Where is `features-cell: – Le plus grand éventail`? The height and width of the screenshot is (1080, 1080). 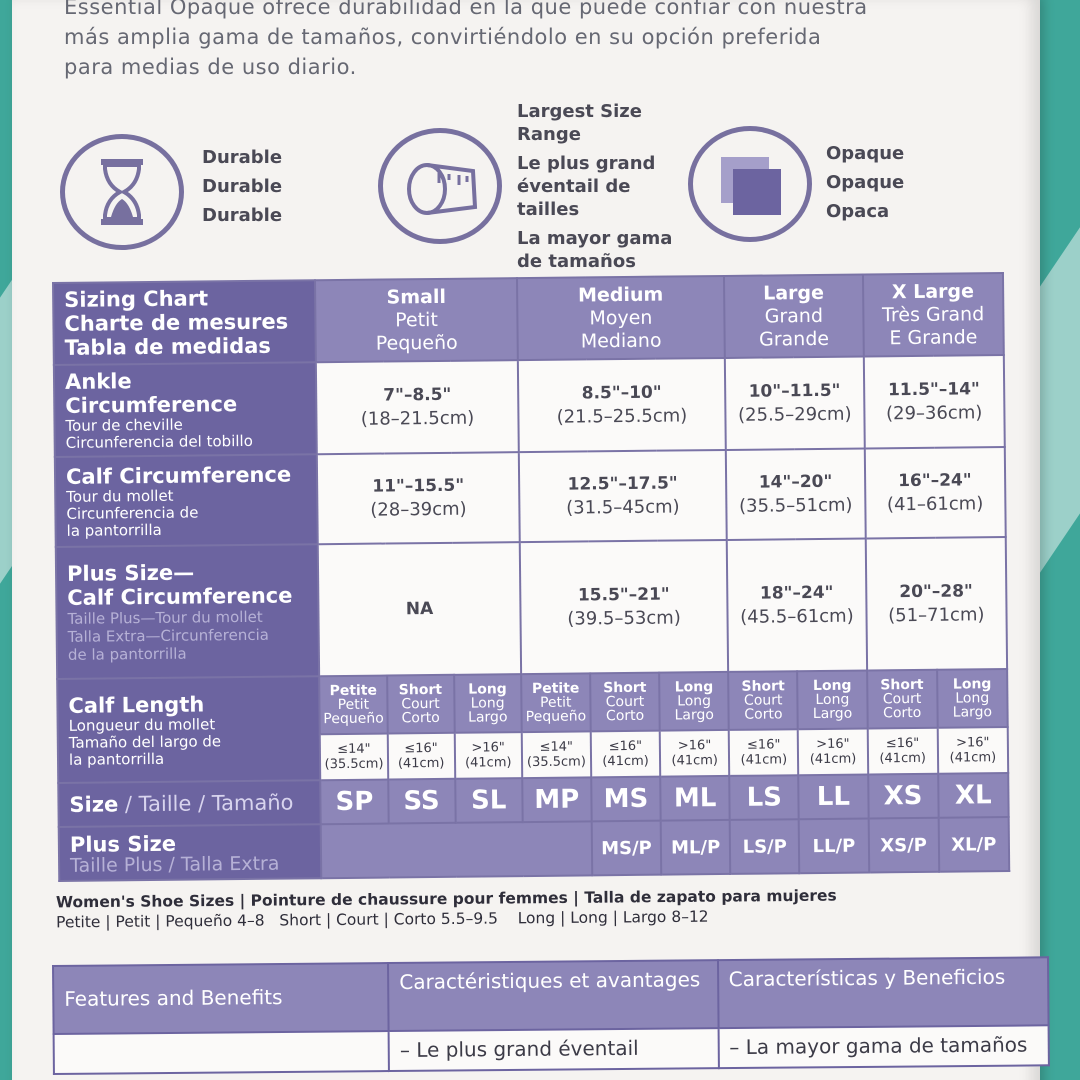
features-cell: – Le plus grand éventail is located at coordinates (553, 1050).